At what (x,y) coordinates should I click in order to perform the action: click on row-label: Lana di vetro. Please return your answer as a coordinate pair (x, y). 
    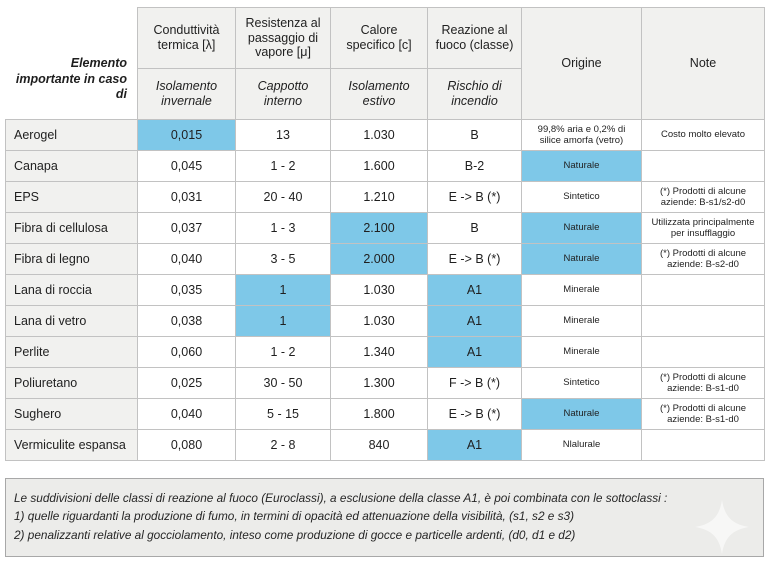
    Looking at the image, I should click on (71, 321).